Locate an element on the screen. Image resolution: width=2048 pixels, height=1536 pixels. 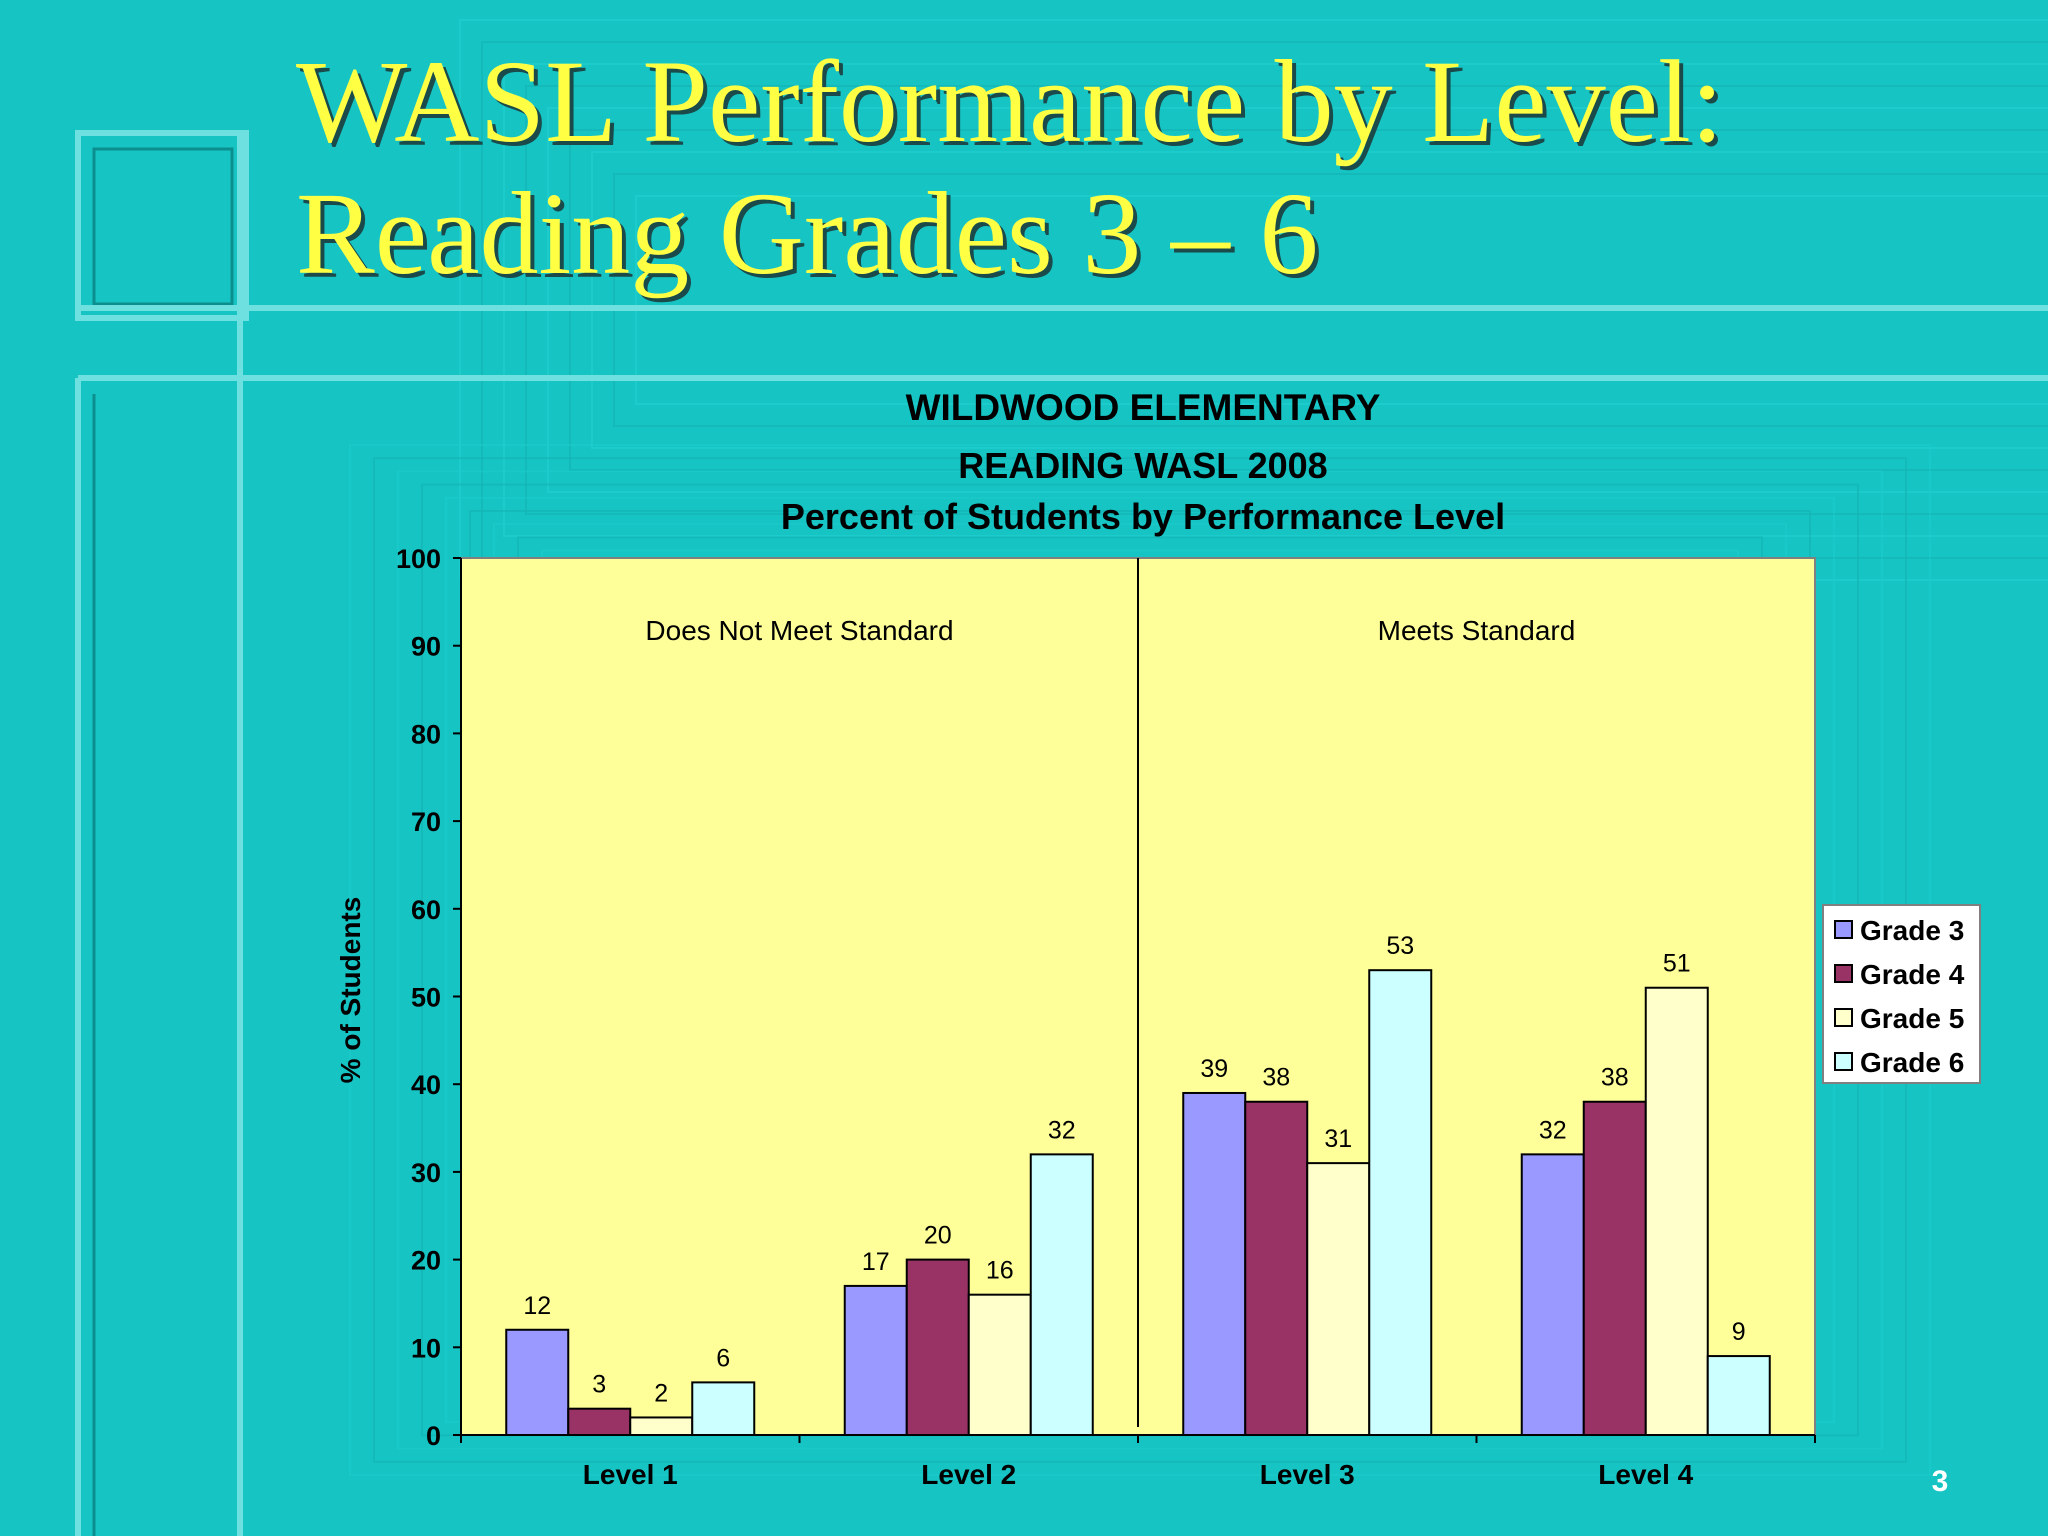
x-tick-label: Level 3 is located at coordinates (1307, 1474).